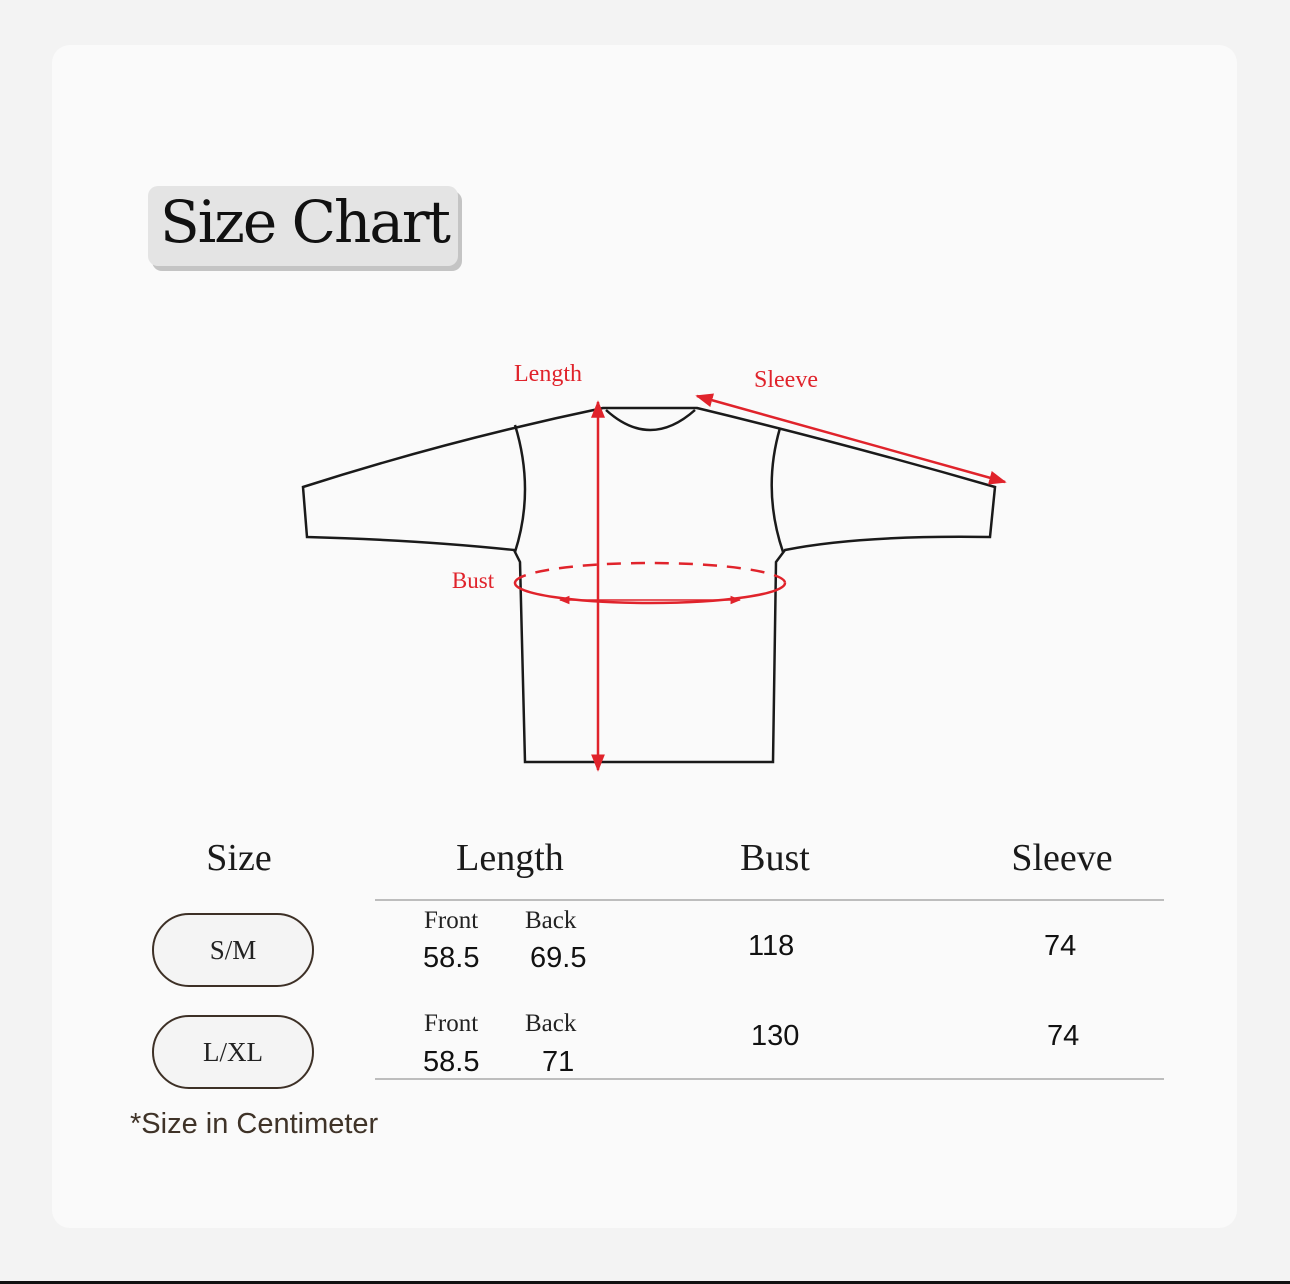 The height and width of the screenshot is (1284, 1290). Describe the element at coordinates (650, 572) in the screenshot. I see `bust-ellipse-back` at that location.